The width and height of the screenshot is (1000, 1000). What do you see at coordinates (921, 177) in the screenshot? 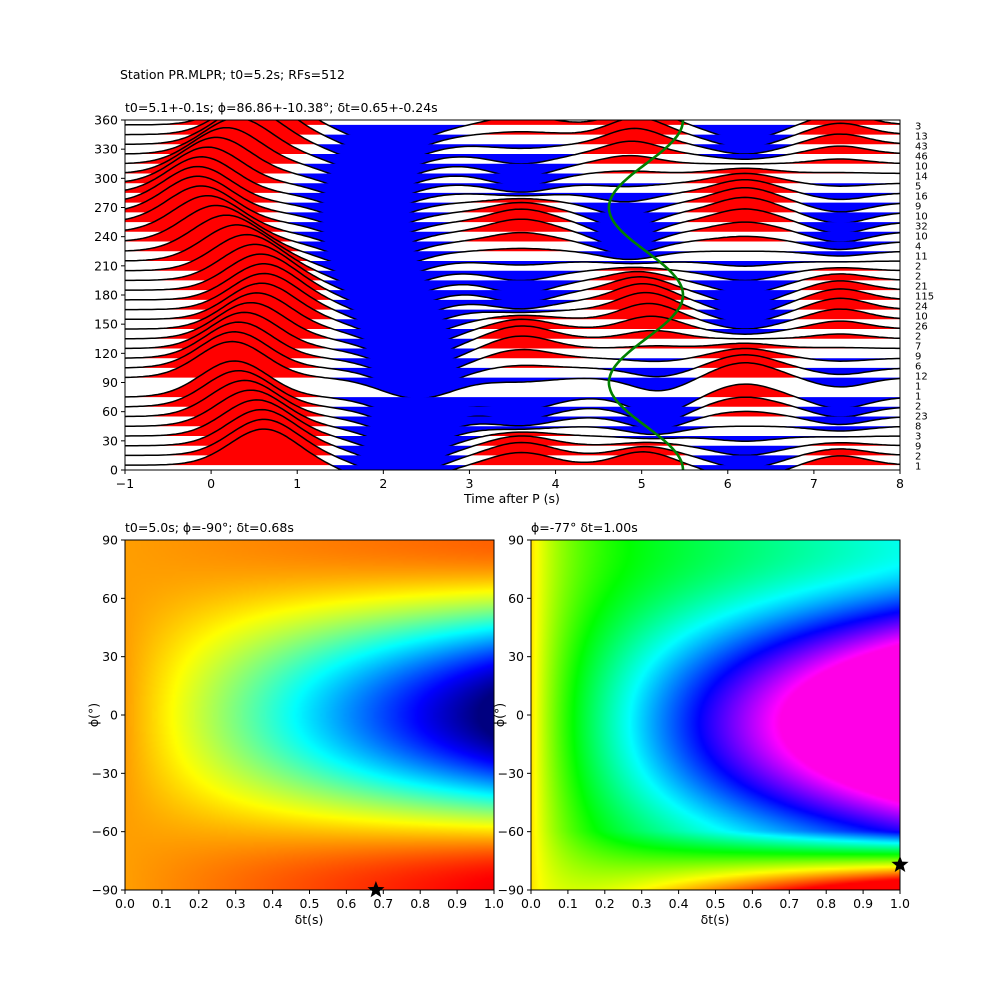
I see `rf-count-label: 14` at bounding box center [921, 177].